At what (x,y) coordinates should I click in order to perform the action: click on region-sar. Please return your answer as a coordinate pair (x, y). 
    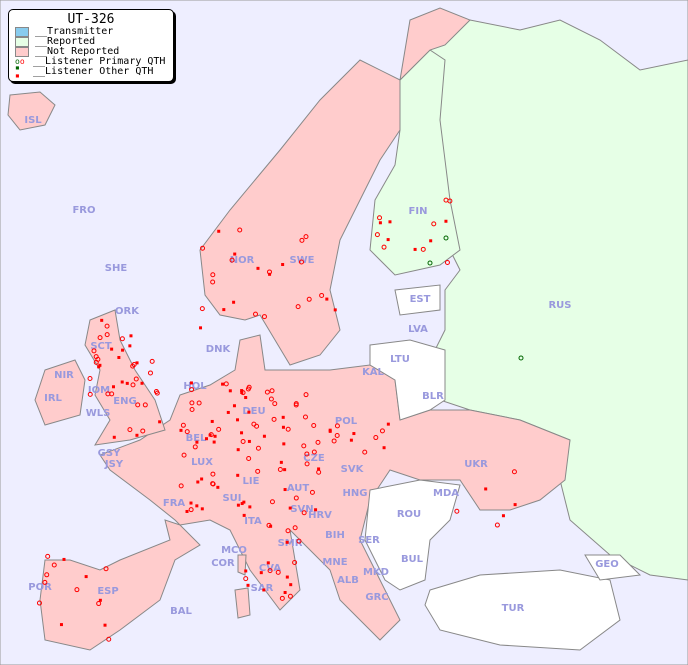
    Looking at the image, I should click on (242, 603).